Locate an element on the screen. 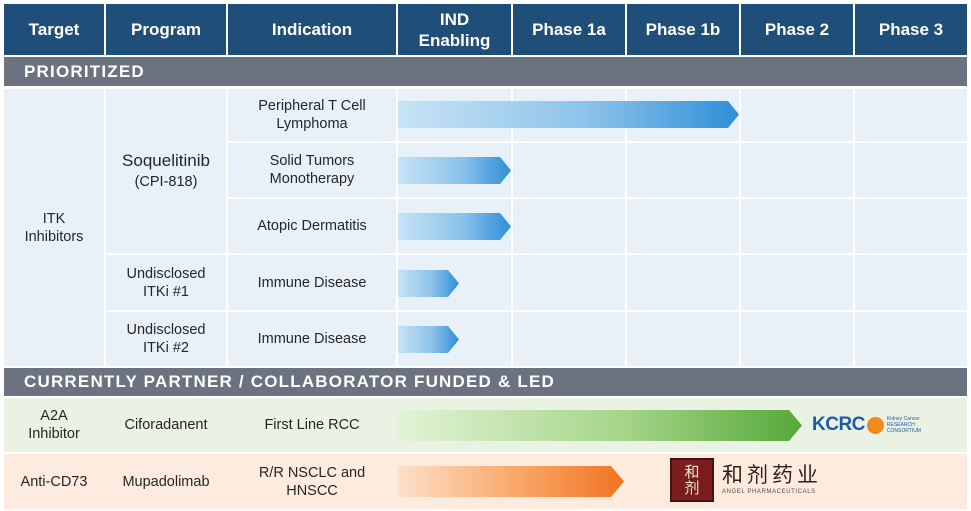 The image size is (971, 511). kcrc-logo-subtext: Kidney Cancer RESEARCH CONSORTIUM is located at coordinates (904, 425).